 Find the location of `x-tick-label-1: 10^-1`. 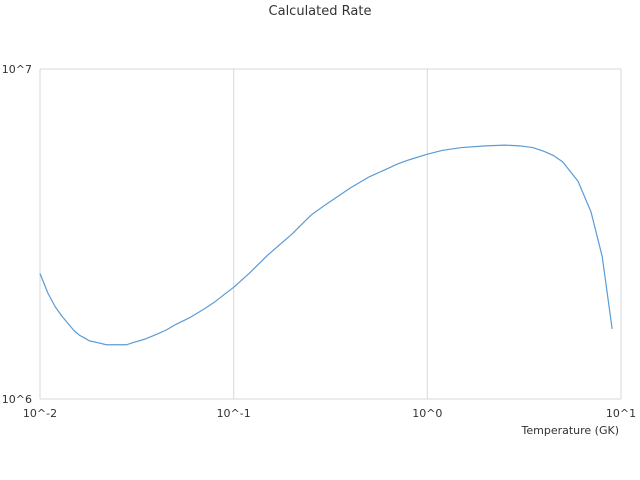

x-tick-label-1: 10^-1 is located at coordinates (234, 413).